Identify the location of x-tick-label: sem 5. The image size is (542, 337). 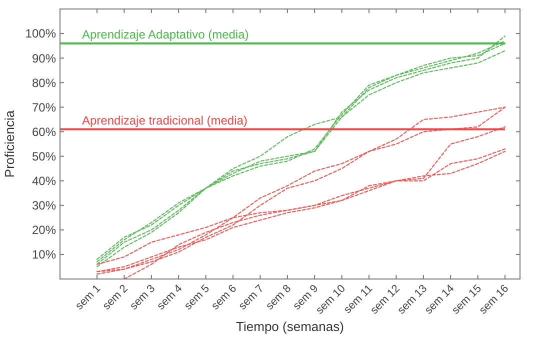
(197, 297).